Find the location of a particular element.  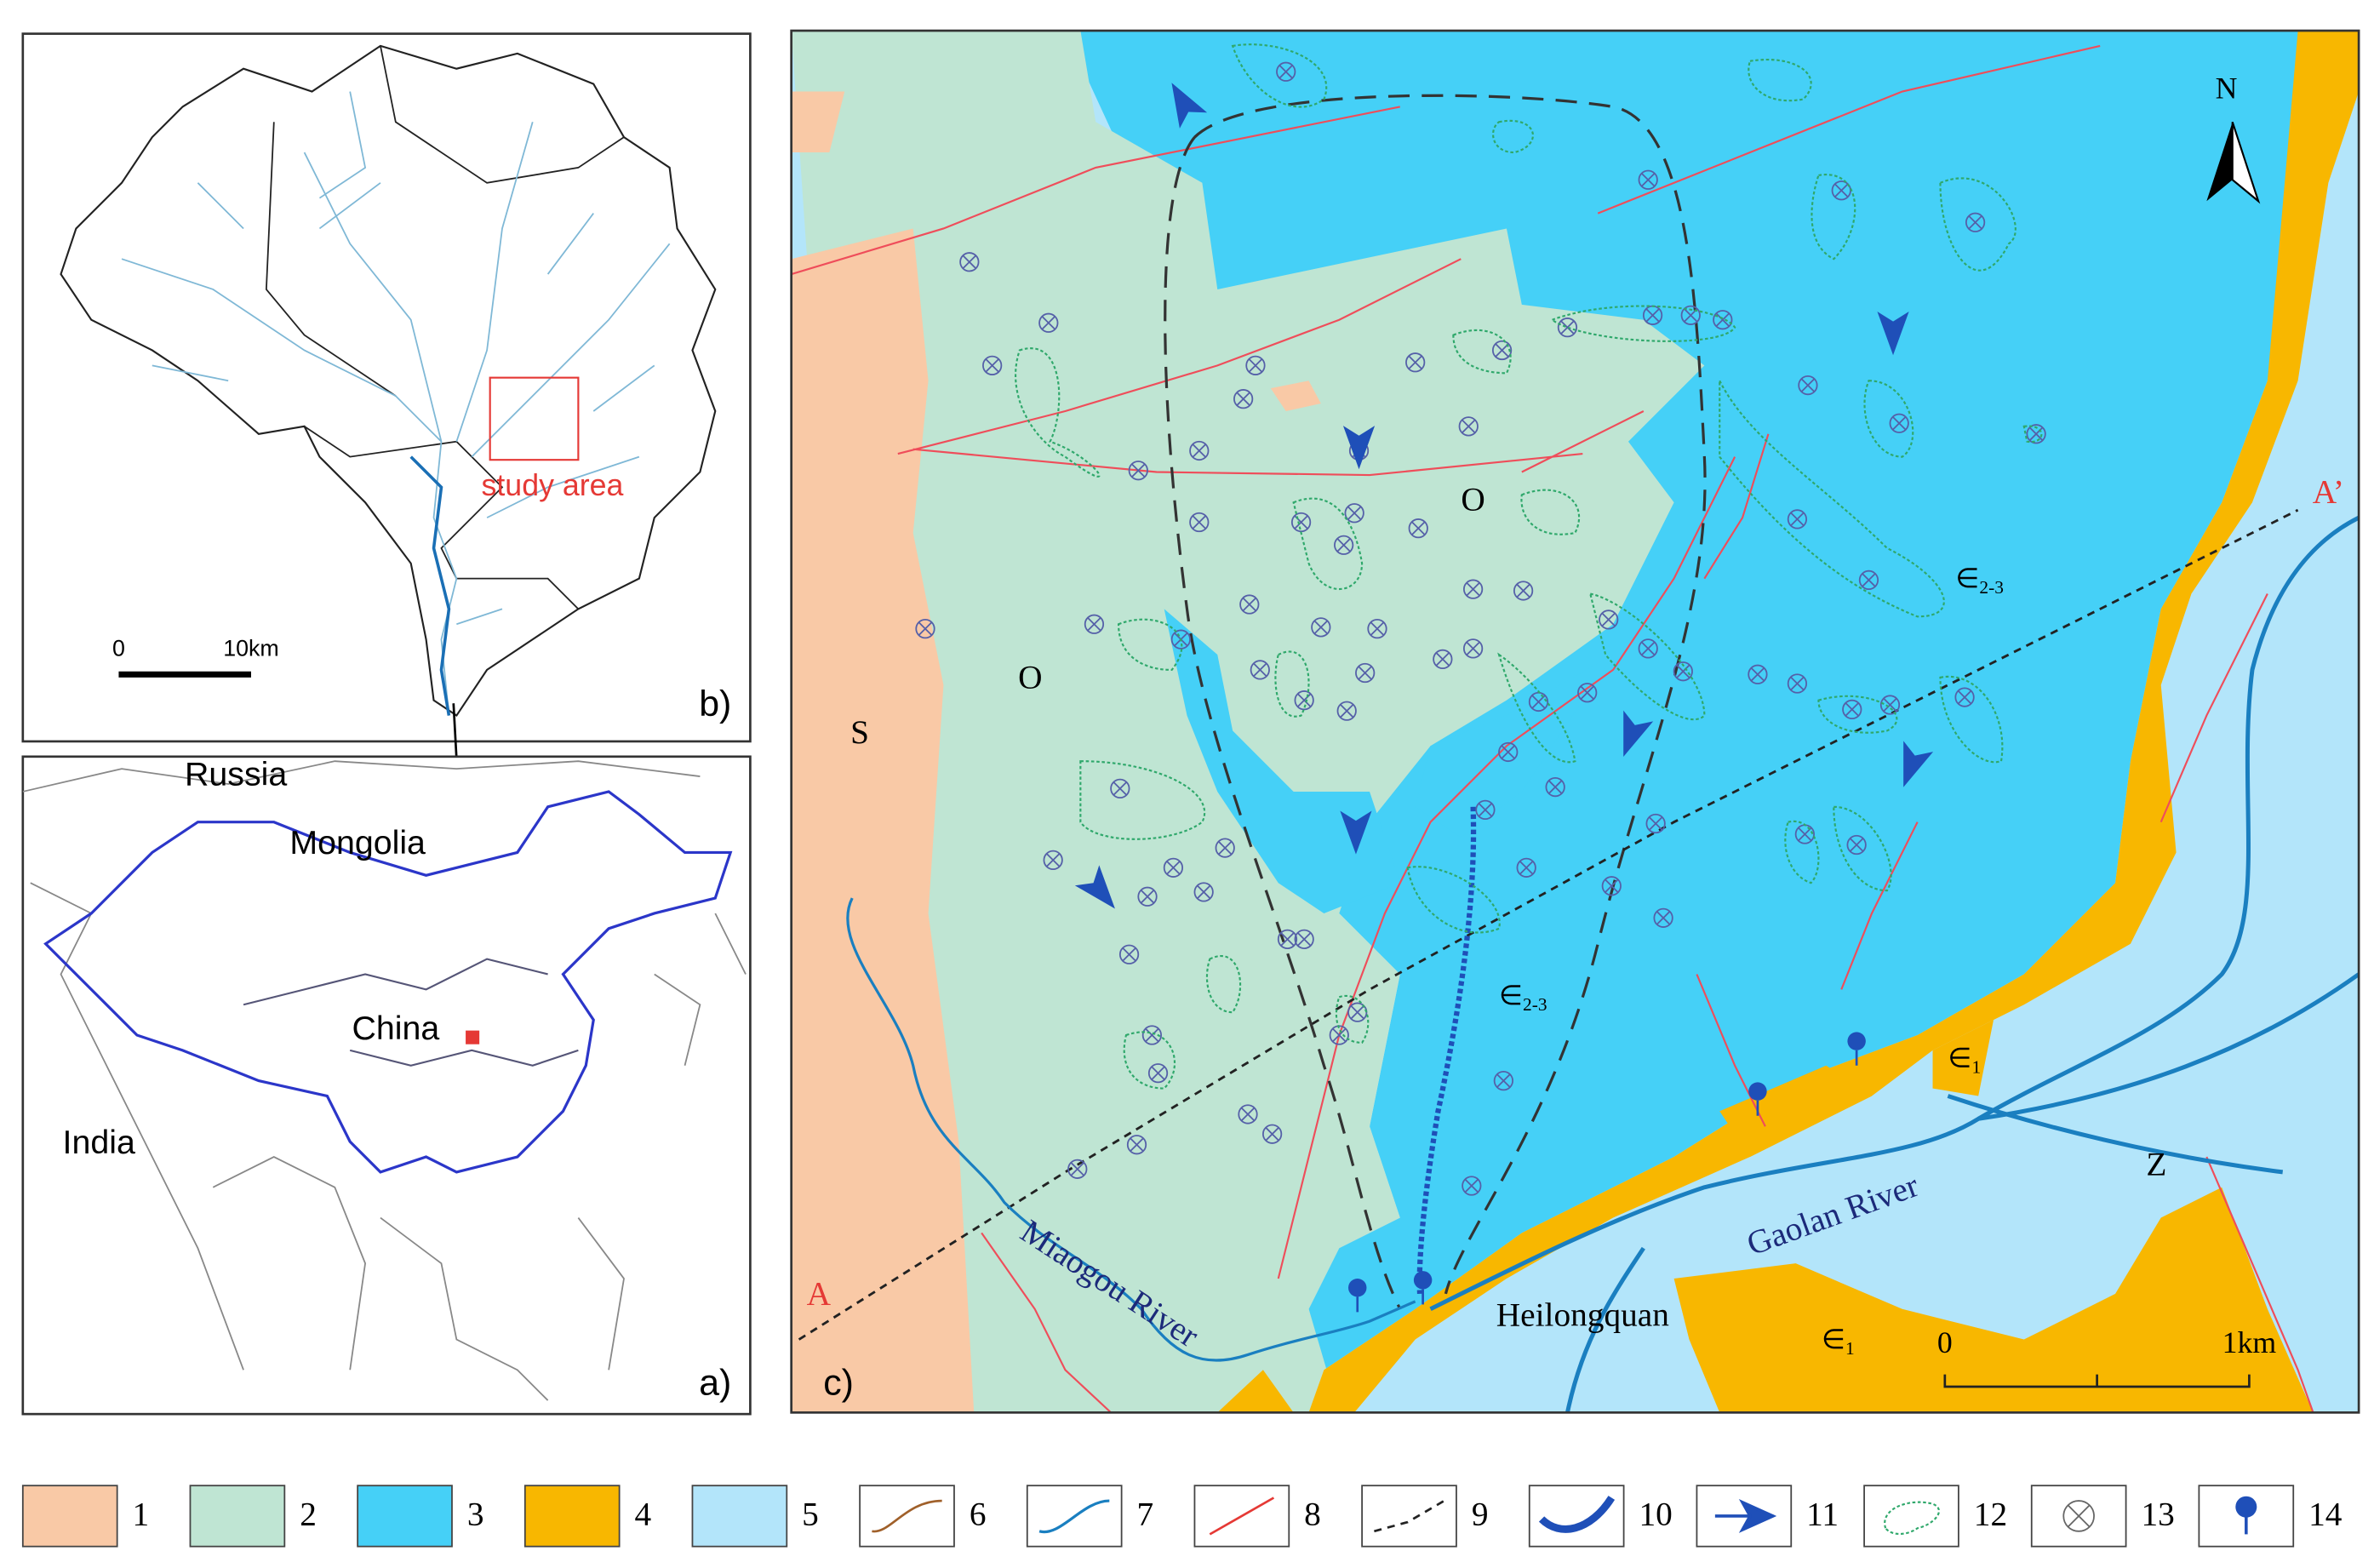

legend-label: 4 is located at coordinates (643, 1514).